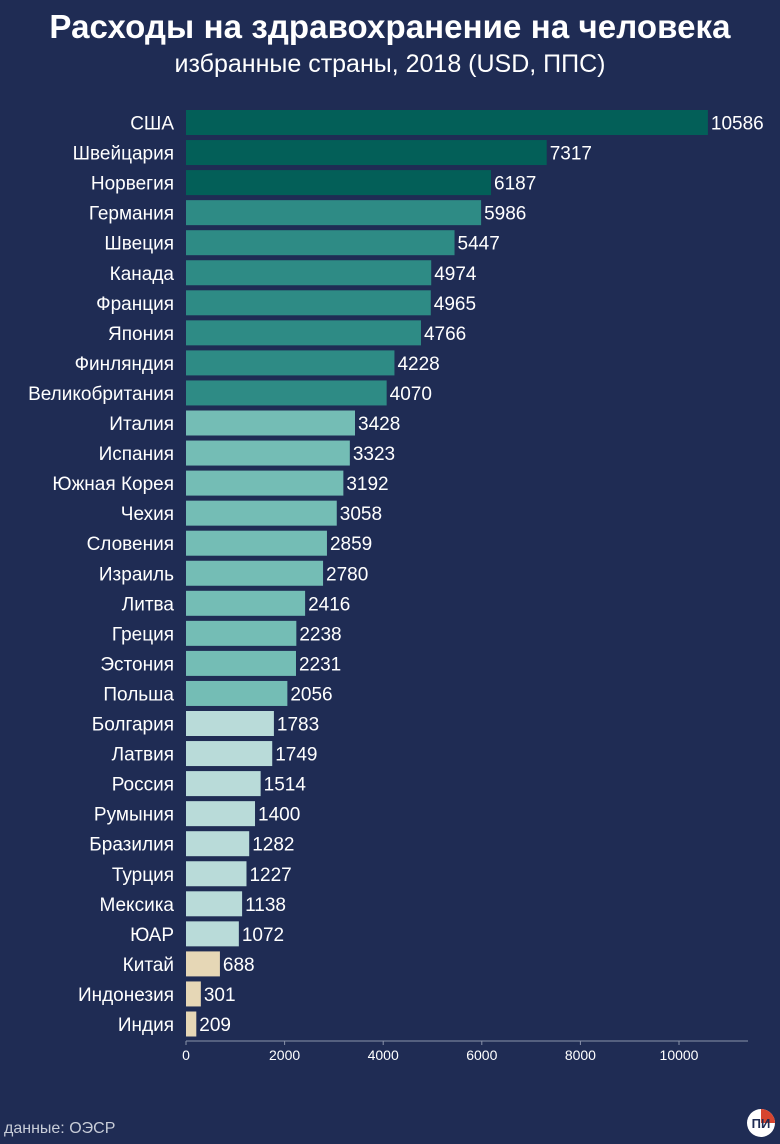 The image size is (780, 1144). Describe the element at coordinates (148, 965) in the screenshot. I see `category-label: Китай` at that location.